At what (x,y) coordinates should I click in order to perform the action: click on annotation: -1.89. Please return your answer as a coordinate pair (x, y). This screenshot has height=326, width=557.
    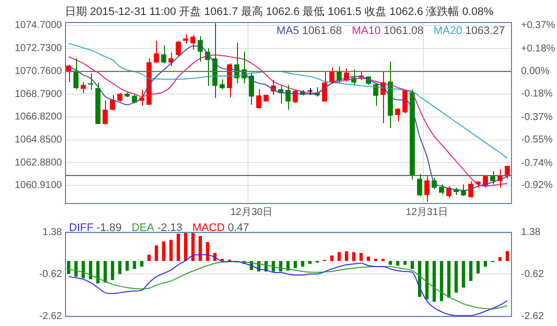
    Looking at the image, I should click on (107, 228).